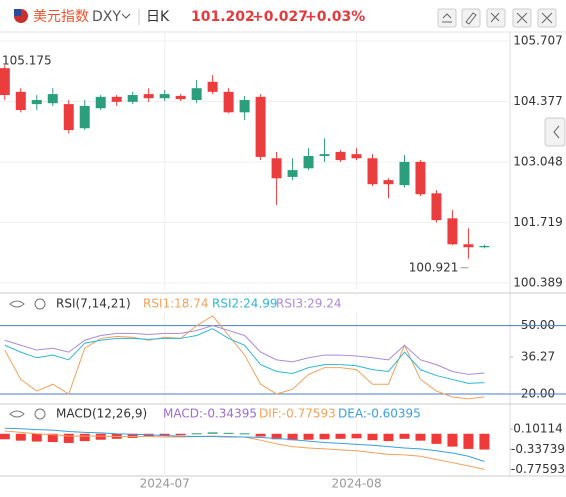 This screenshot has height=497, width=566. What do you see at coordinates (538, 162) in the screenshot?
I see `y-tick-label: 103.048` at bounding box center [538, 162].